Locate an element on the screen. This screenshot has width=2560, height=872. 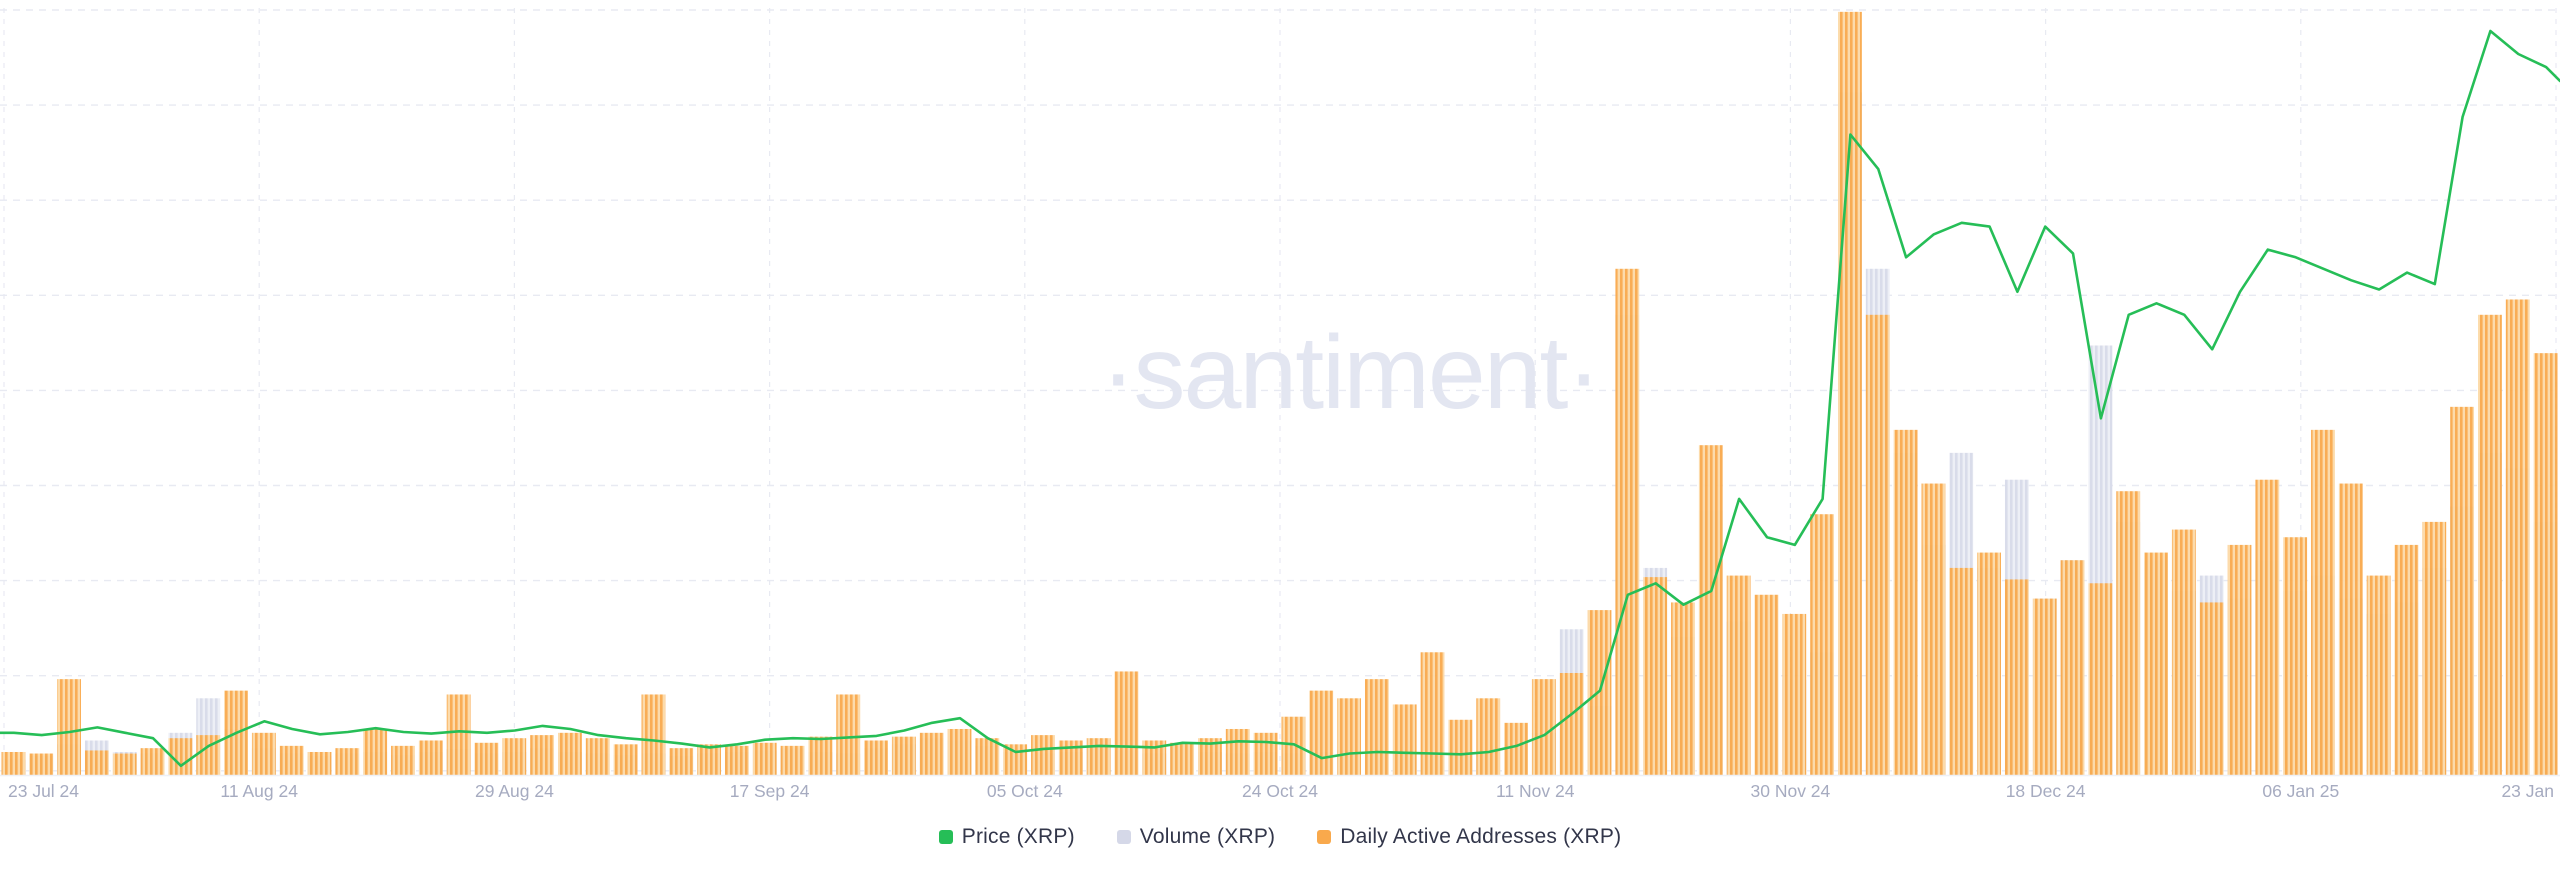
x-tick-label: 23 Jul 24 is located at coordinates (43, 791).